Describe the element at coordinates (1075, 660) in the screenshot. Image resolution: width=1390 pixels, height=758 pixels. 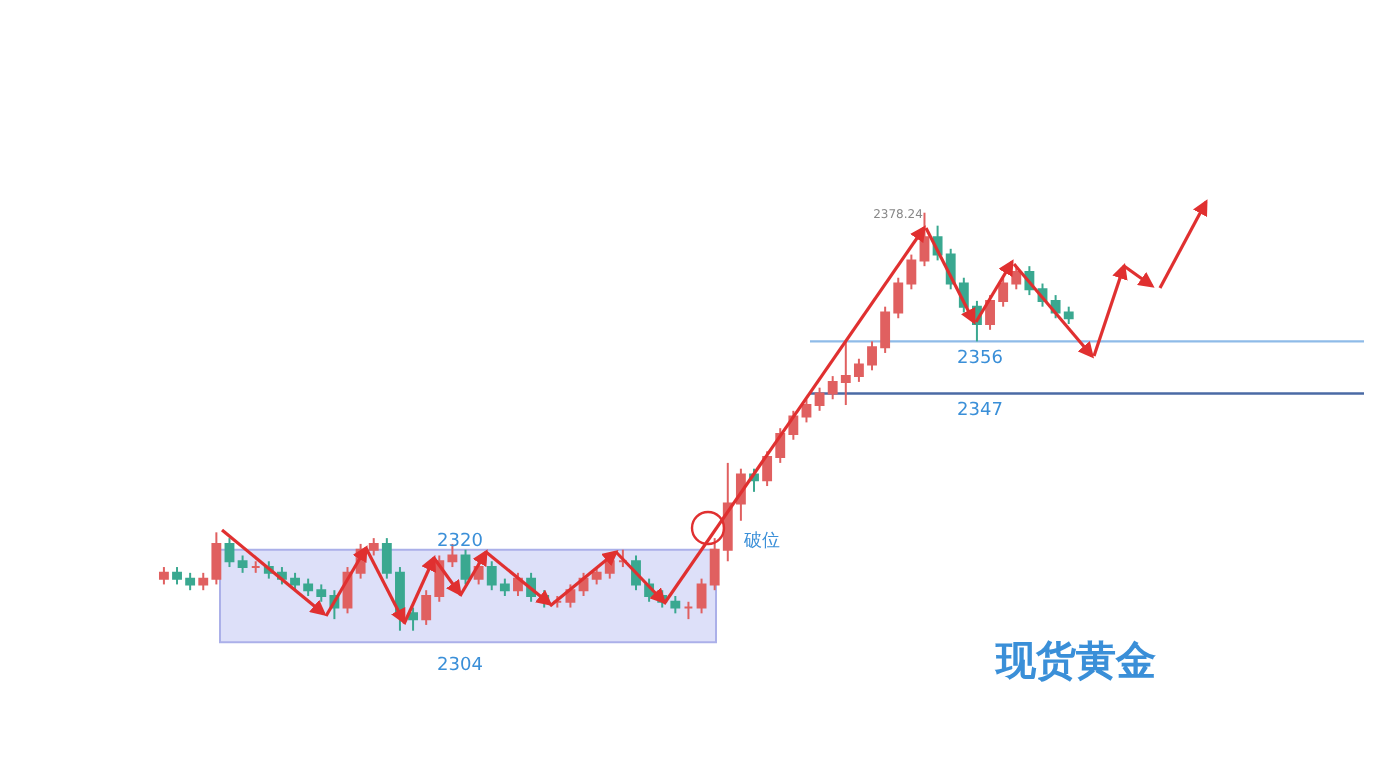
I see `annotation: 现货黄金` at that location.